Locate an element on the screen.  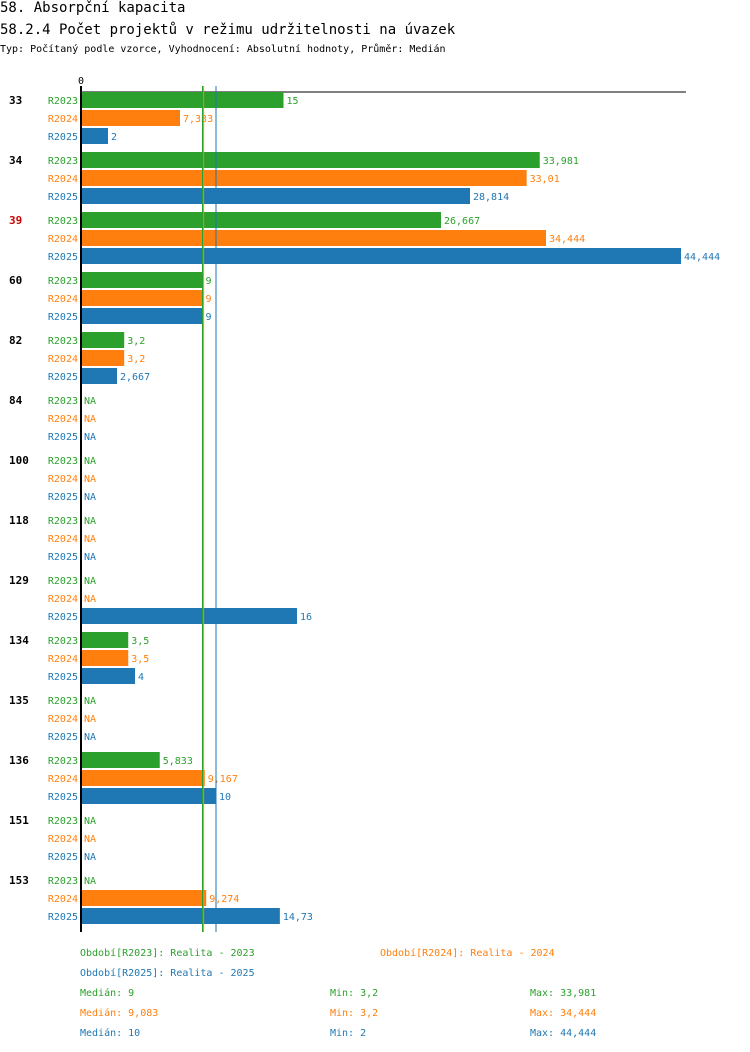
data-label: 4 is located at coordinates (141, 677).